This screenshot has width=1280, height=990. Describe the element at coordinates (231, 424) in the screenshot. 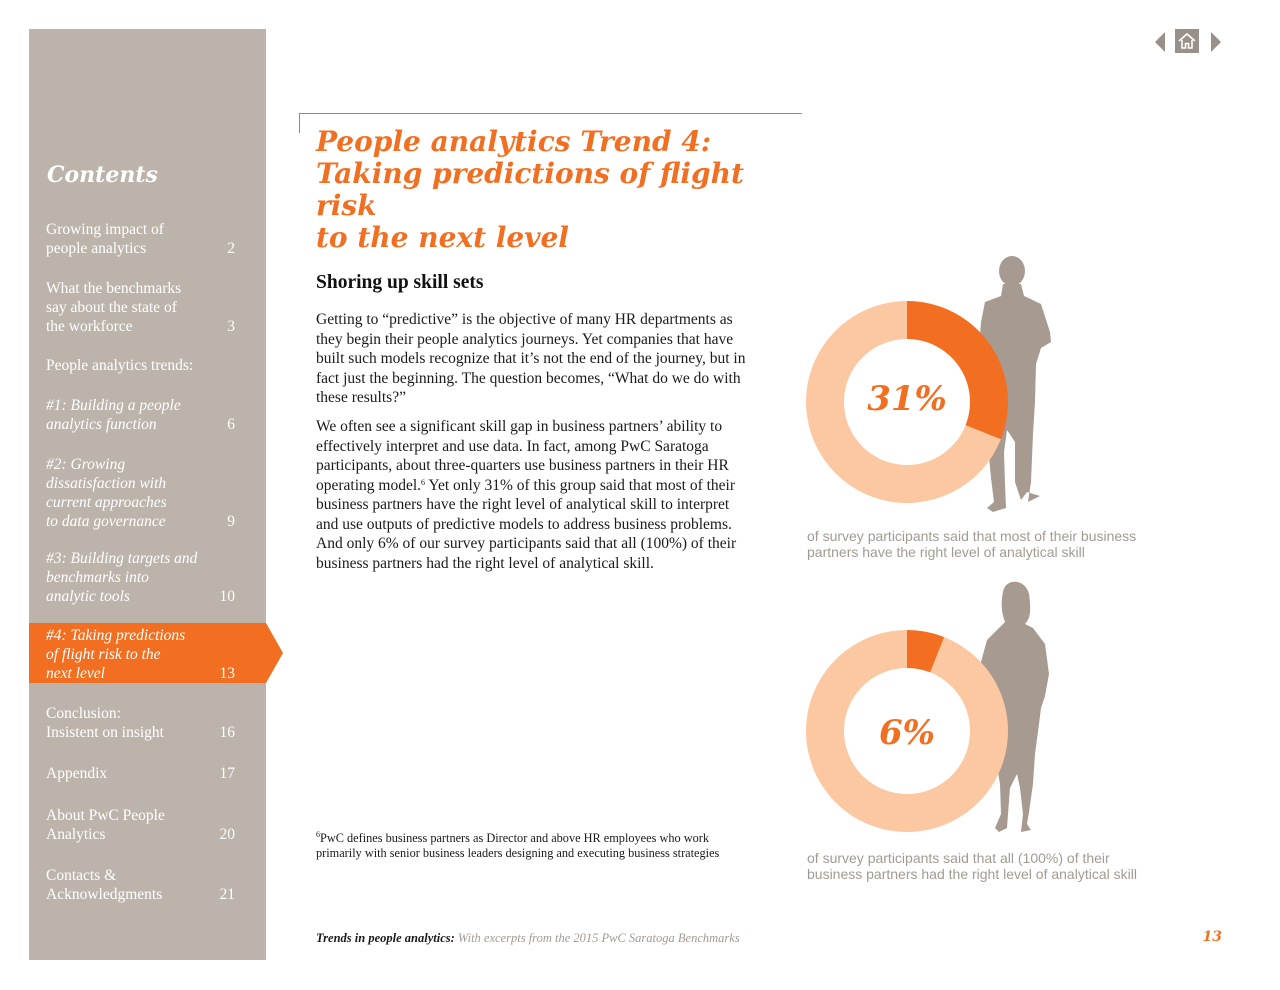

I see `toc-item-page: 6` at that location.